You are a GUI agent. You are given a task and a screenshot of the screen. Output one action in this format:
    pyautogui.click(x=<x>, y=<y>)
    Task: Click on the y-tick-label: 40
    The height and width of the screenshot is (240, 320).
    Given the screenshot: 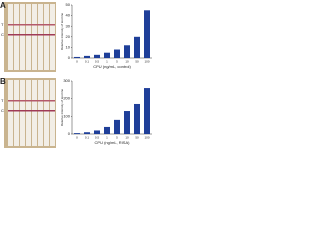 What is the action you would take?
    pyautogui.click(x=68, y=15)
    